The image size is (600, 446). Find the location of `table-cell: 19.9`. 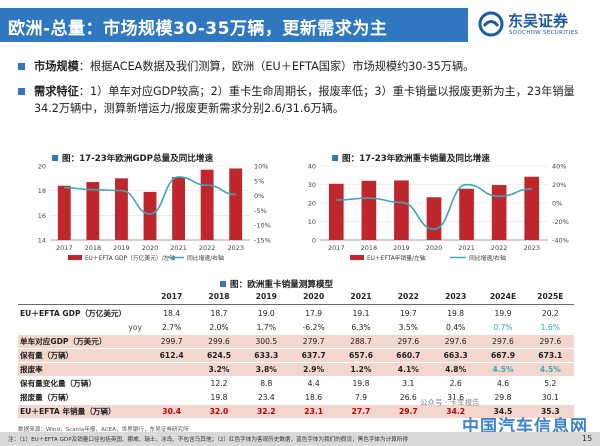

table-cell: 19.9 is located at coordinates (503, 313).